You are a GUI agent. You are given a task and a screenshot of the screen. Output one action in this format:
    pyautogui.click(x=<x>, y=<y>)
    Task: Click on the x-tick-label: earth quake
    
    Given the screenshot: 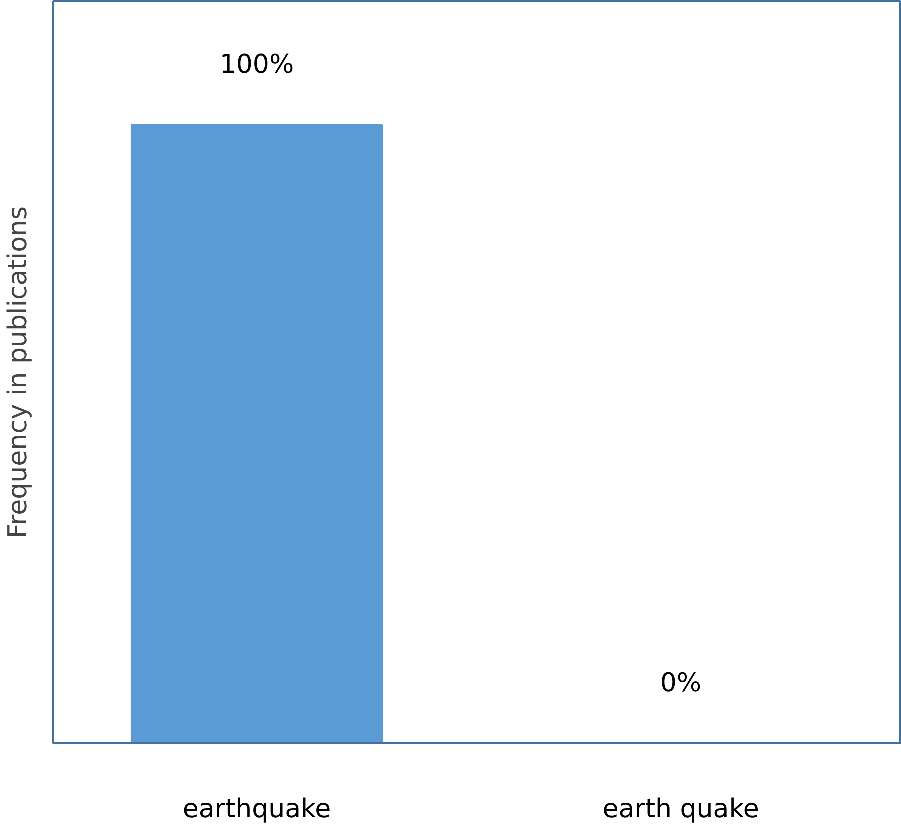 What is the action you would take?
    pyautogui.click(x=681, y=809)
    